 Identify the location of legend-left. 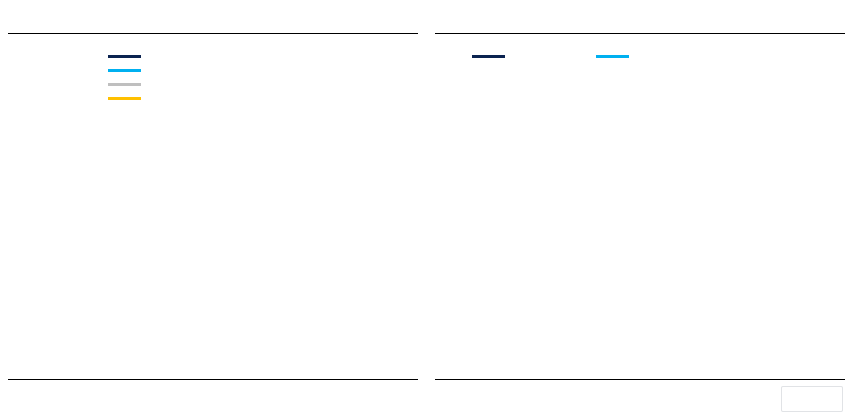
(127, 77).